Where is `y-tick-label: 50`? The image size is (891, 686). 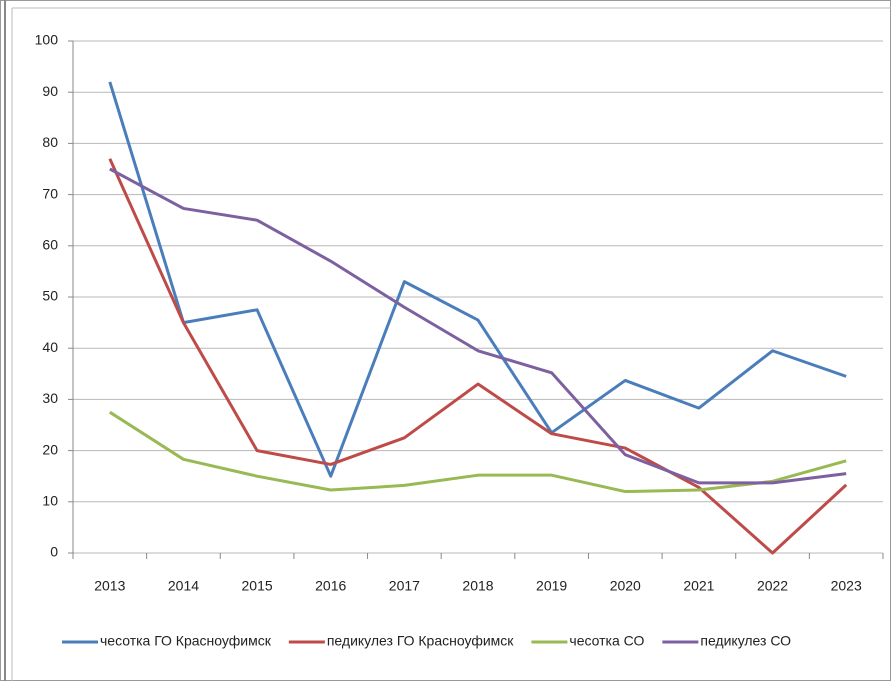
y-tick-label: 50 is located at coordinates (50, 296).